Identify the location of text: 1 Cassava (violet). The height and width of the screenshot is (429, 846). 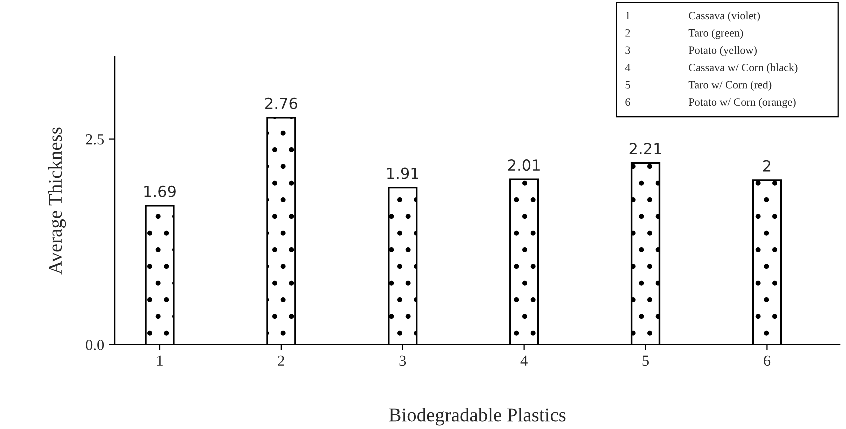
(693, 17).